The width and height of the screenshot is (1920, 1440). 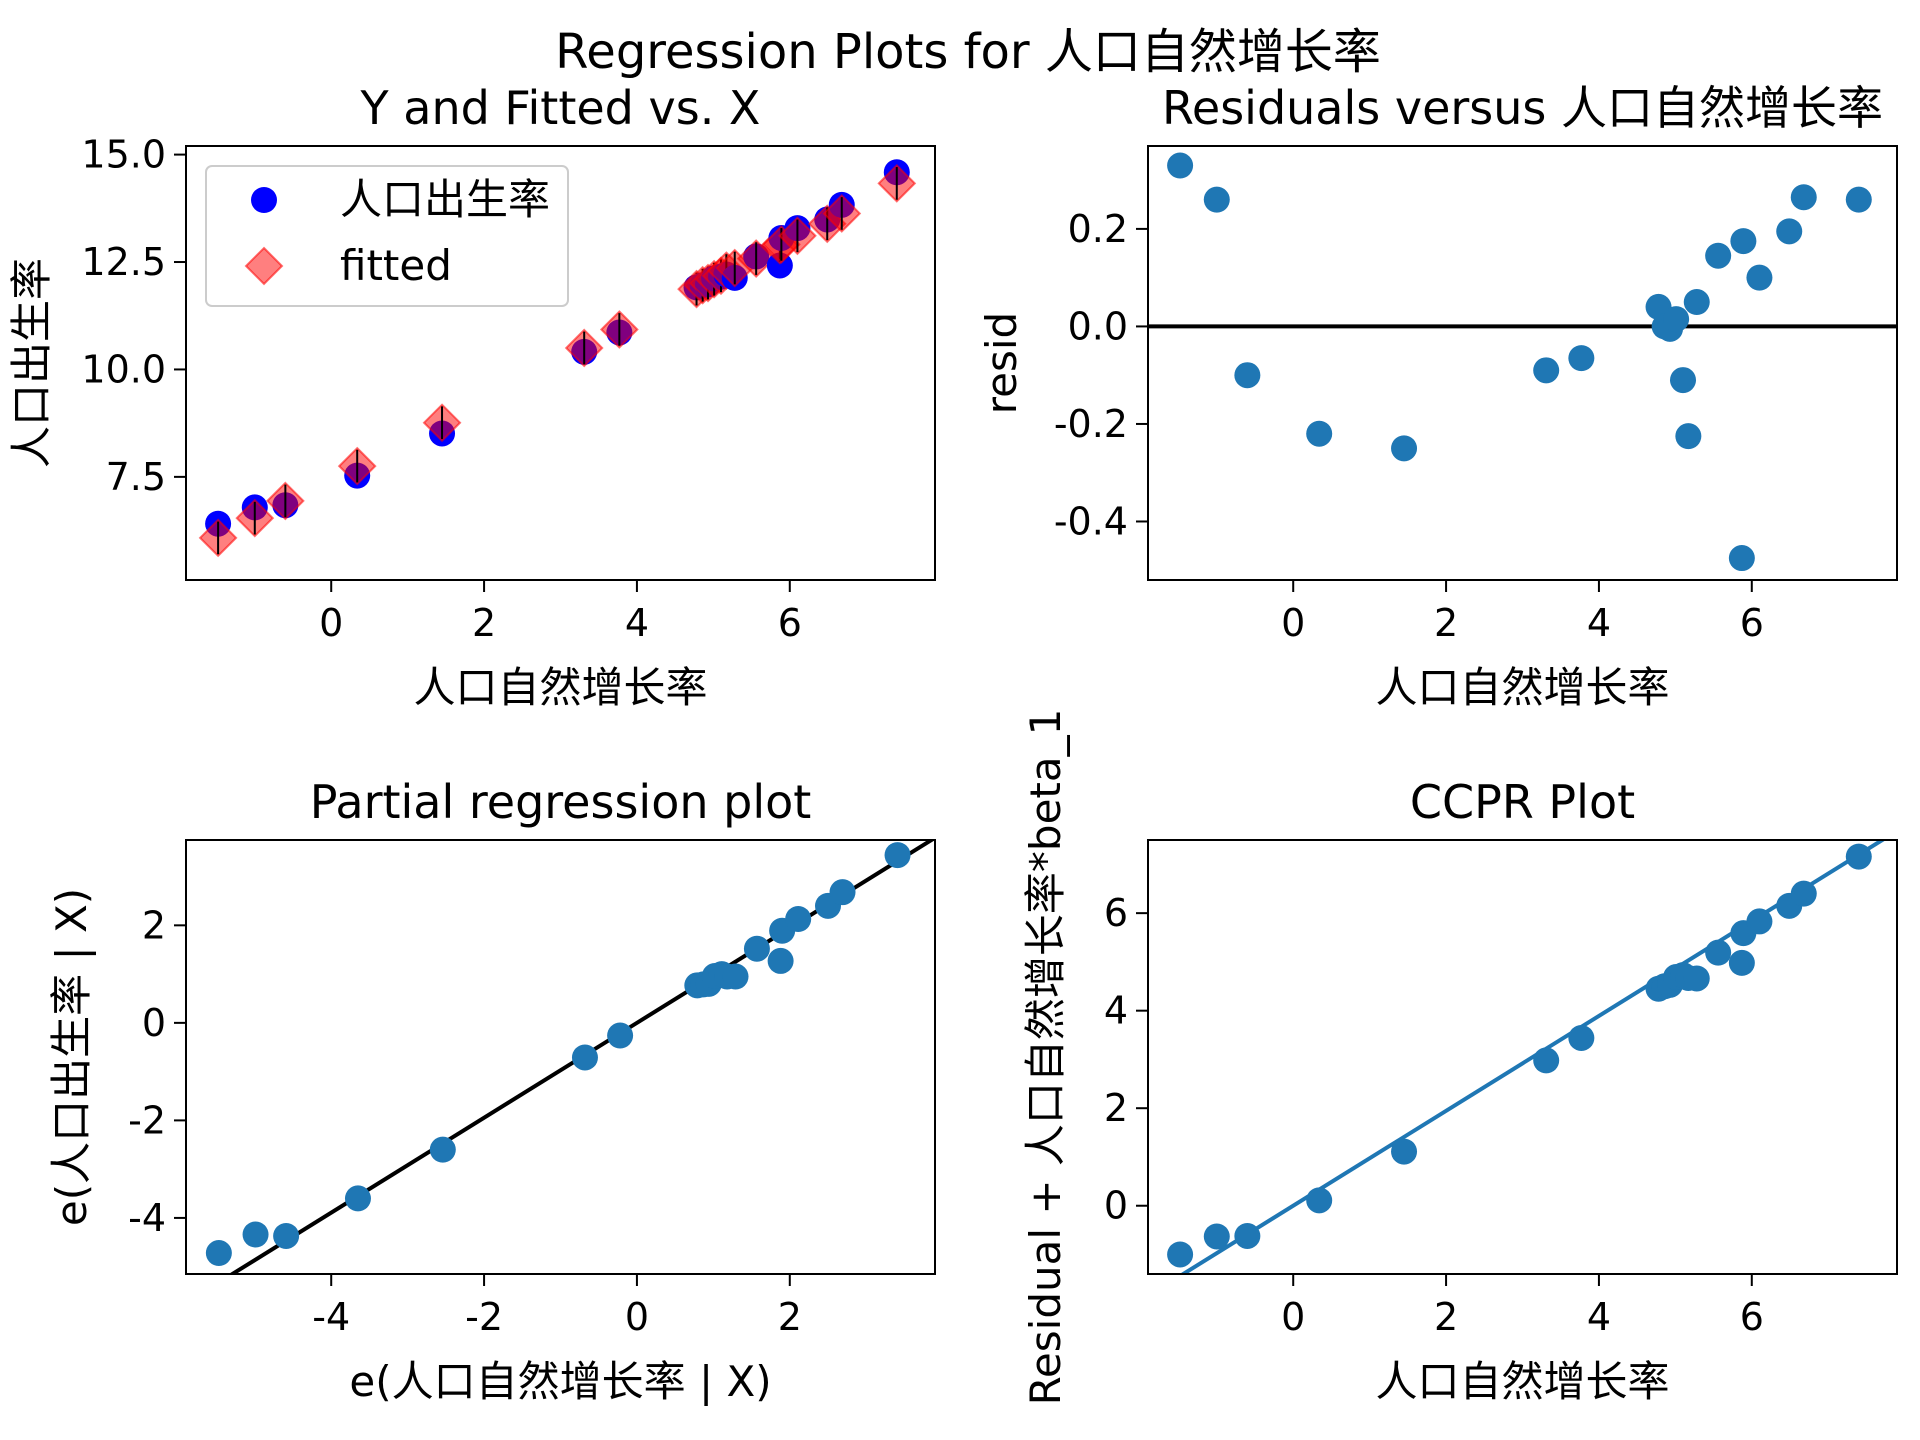 What do you see at coordinates (136, 477) in the screenshot?
I see `y-tick-label: 7.5` at bounding box center [136, 477].